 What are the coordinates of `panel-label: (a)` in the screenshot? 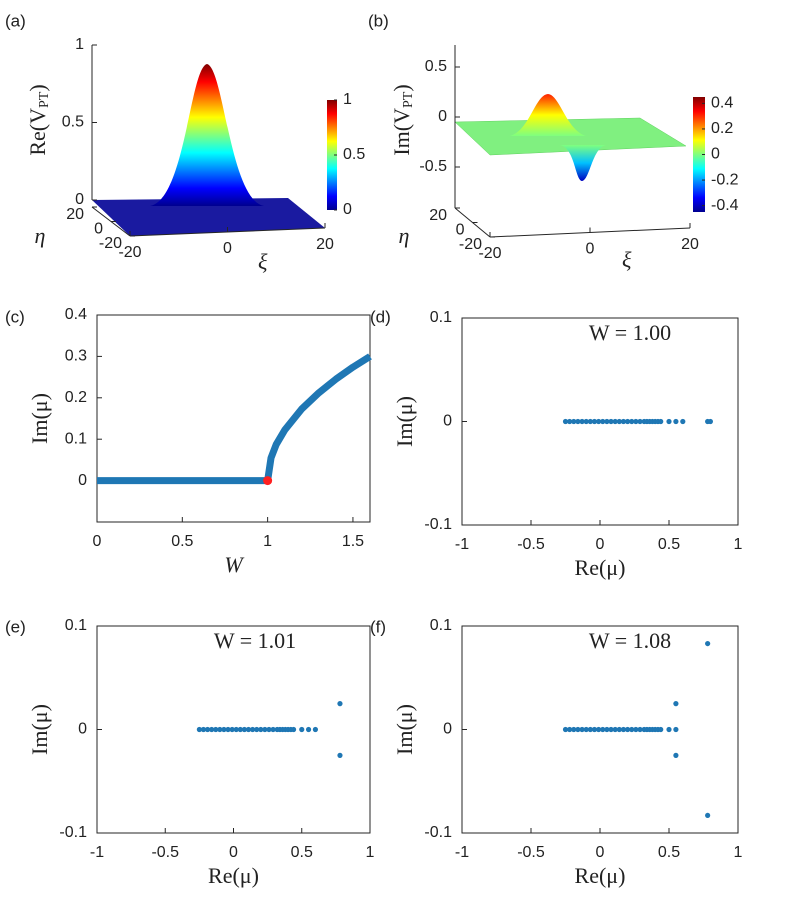 It's located at (15, 20).